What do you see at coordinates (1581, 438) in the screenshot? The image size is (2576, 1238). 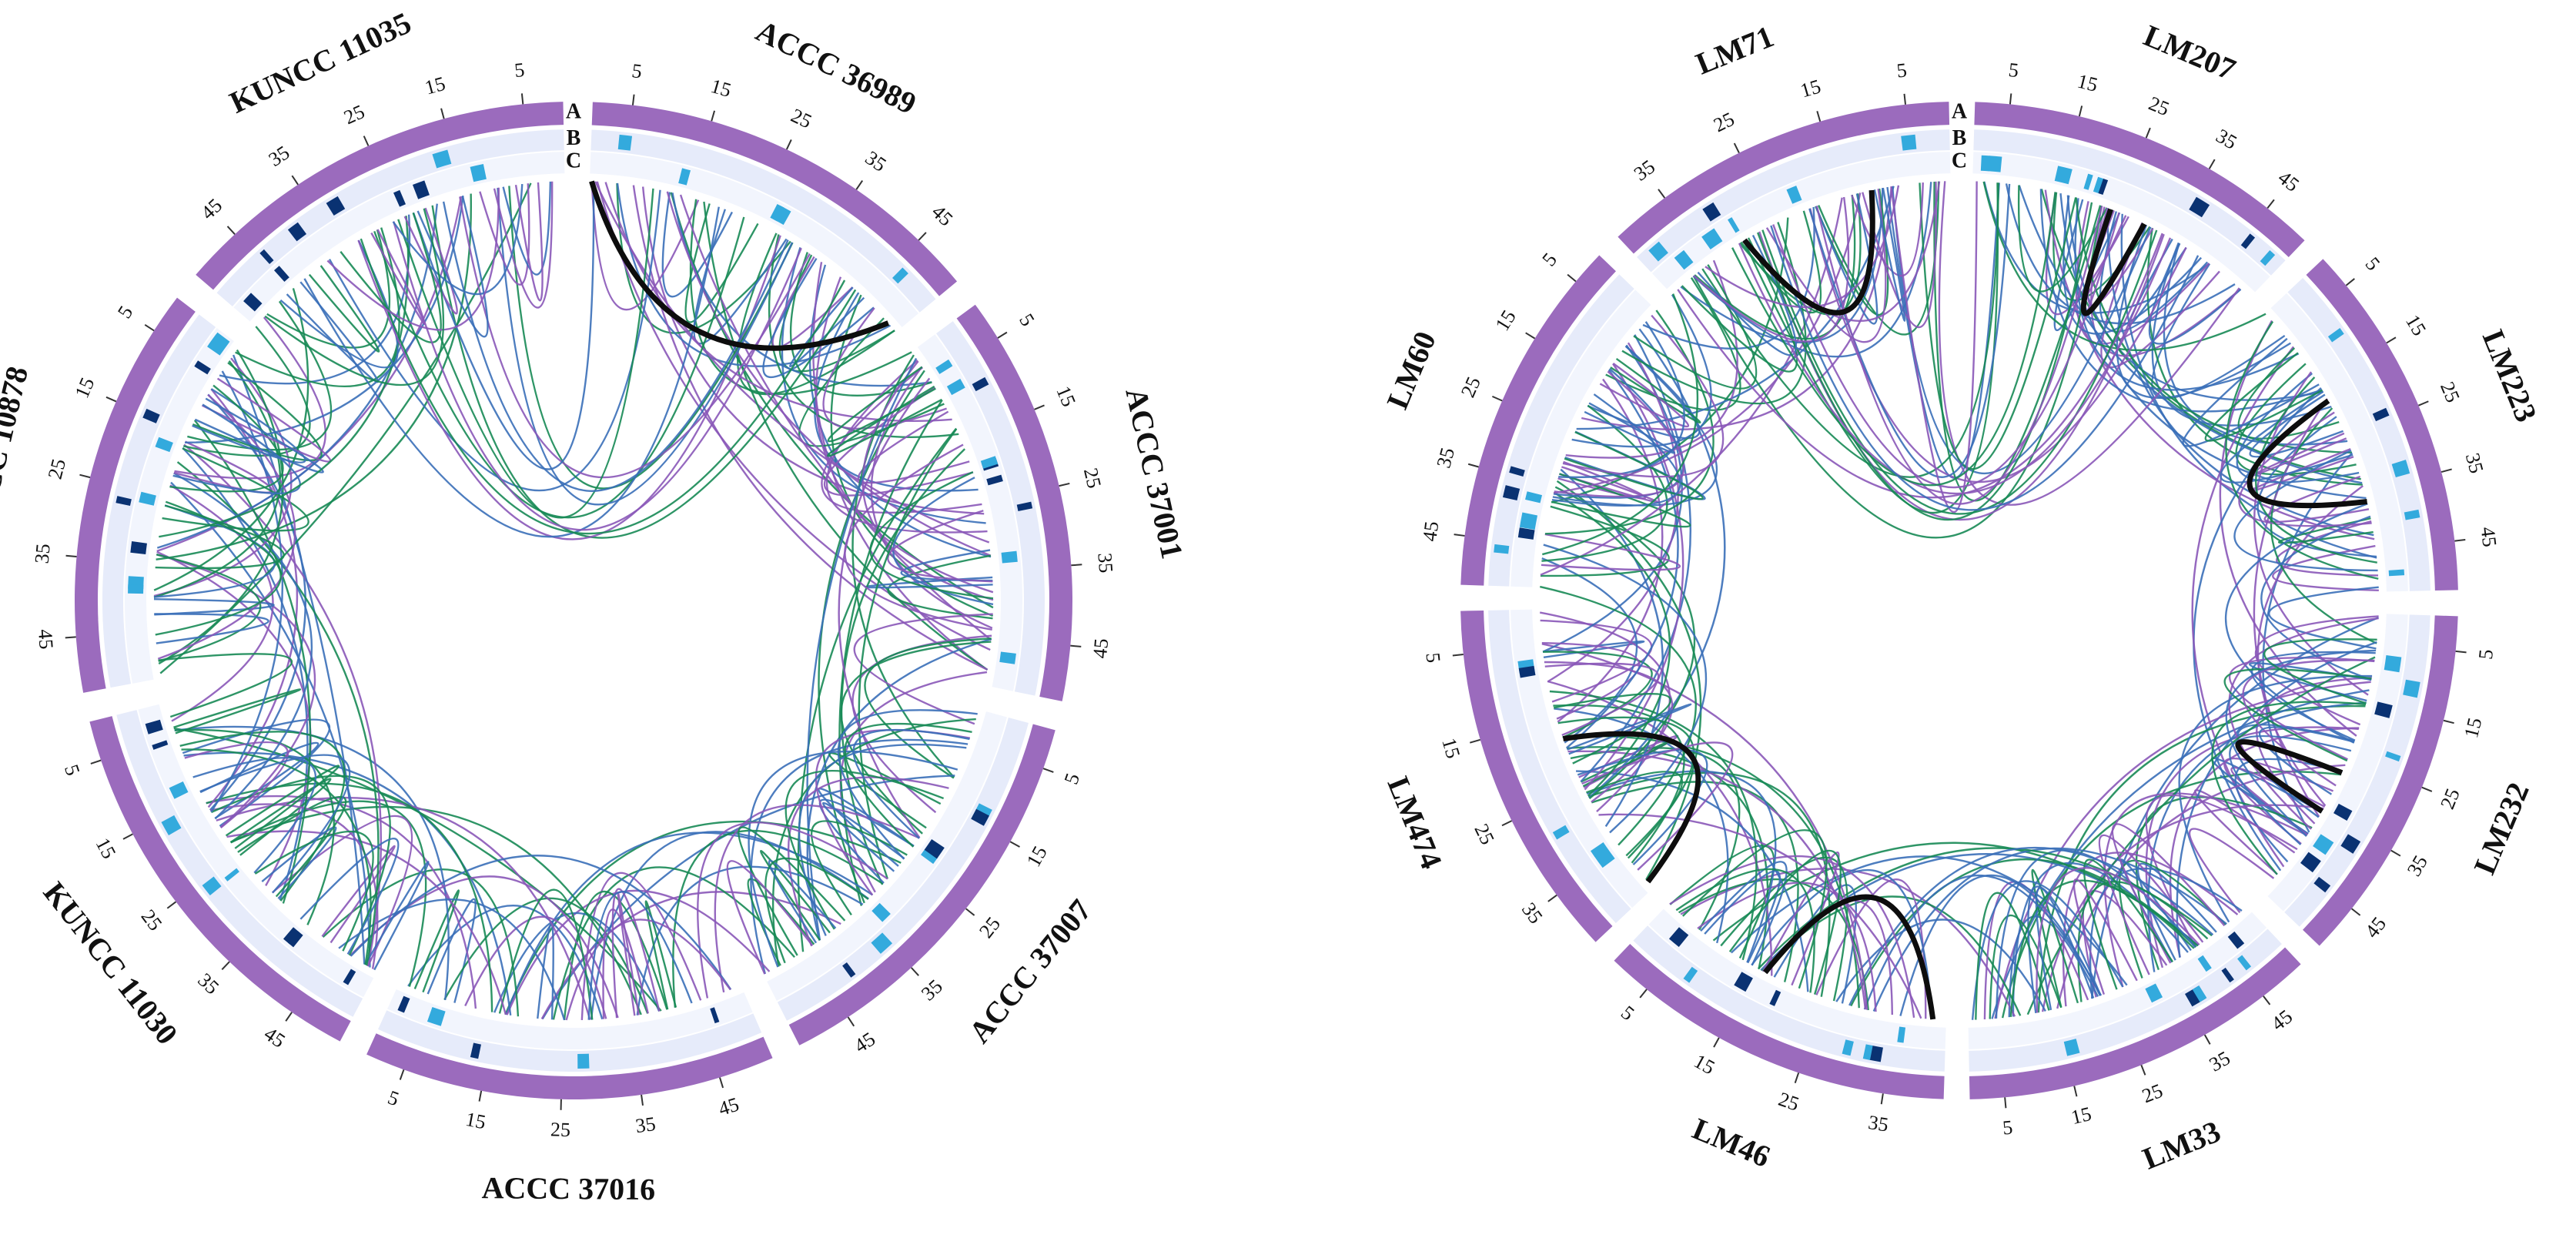 I see `track-c-background` at bounding box center [1581, 438].